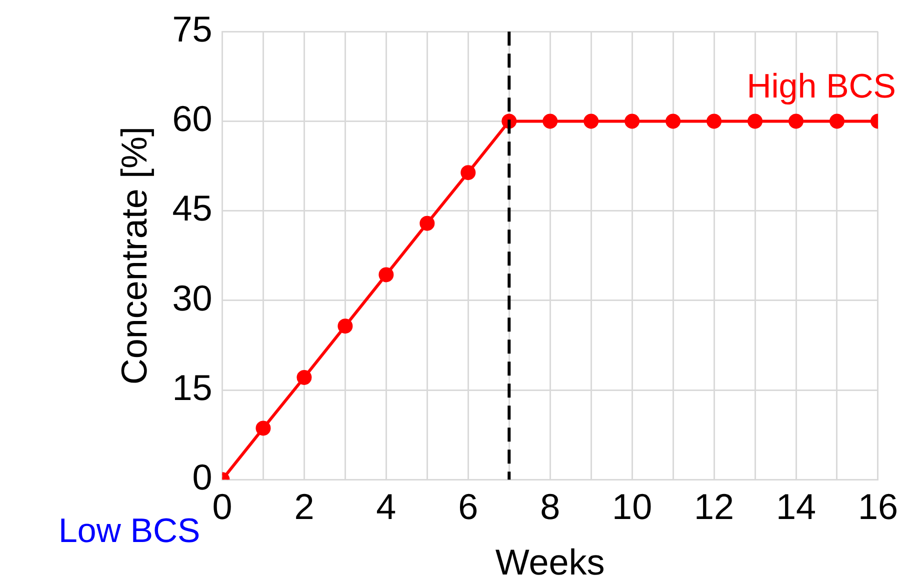 This screenshot has height=586, width=906. Describe the element at coordinates (796, 507) in the screenshot. I see `x-tick-label: 14` at that location.